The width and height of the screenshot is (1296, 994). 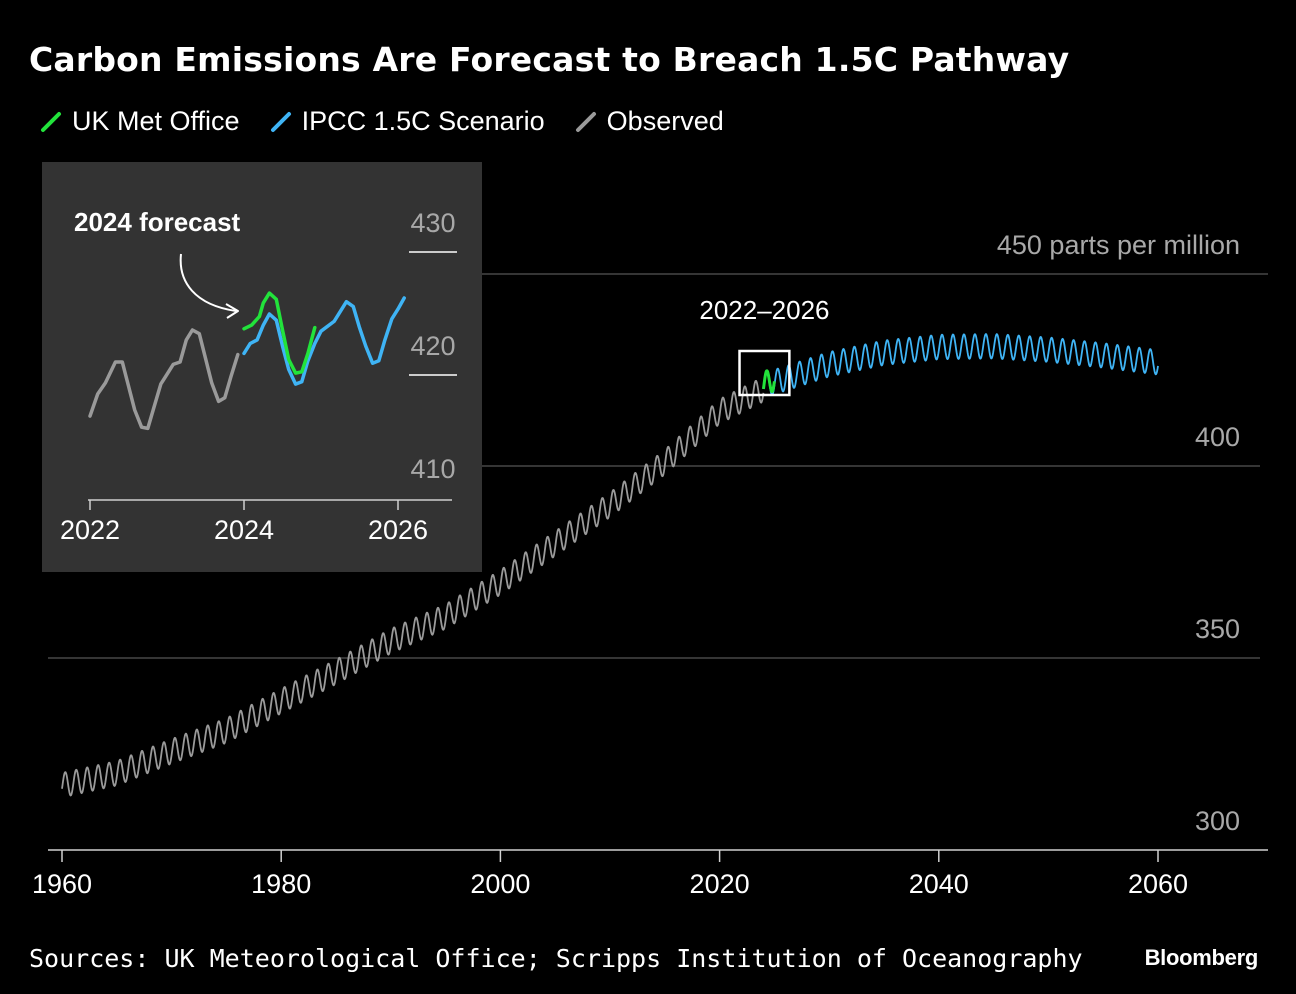 I want to click on inset-arrow-head, so click(x=232, y=311).